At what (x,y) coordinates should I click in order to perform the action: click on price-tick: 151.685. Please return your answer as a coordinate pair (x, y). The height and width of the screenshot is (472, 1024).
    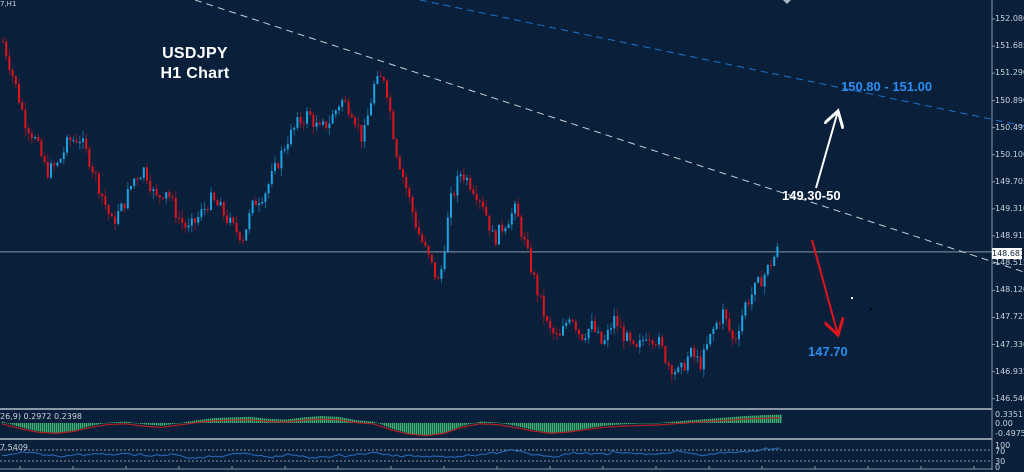
    Looking at the image, I should click on (1009, 46).